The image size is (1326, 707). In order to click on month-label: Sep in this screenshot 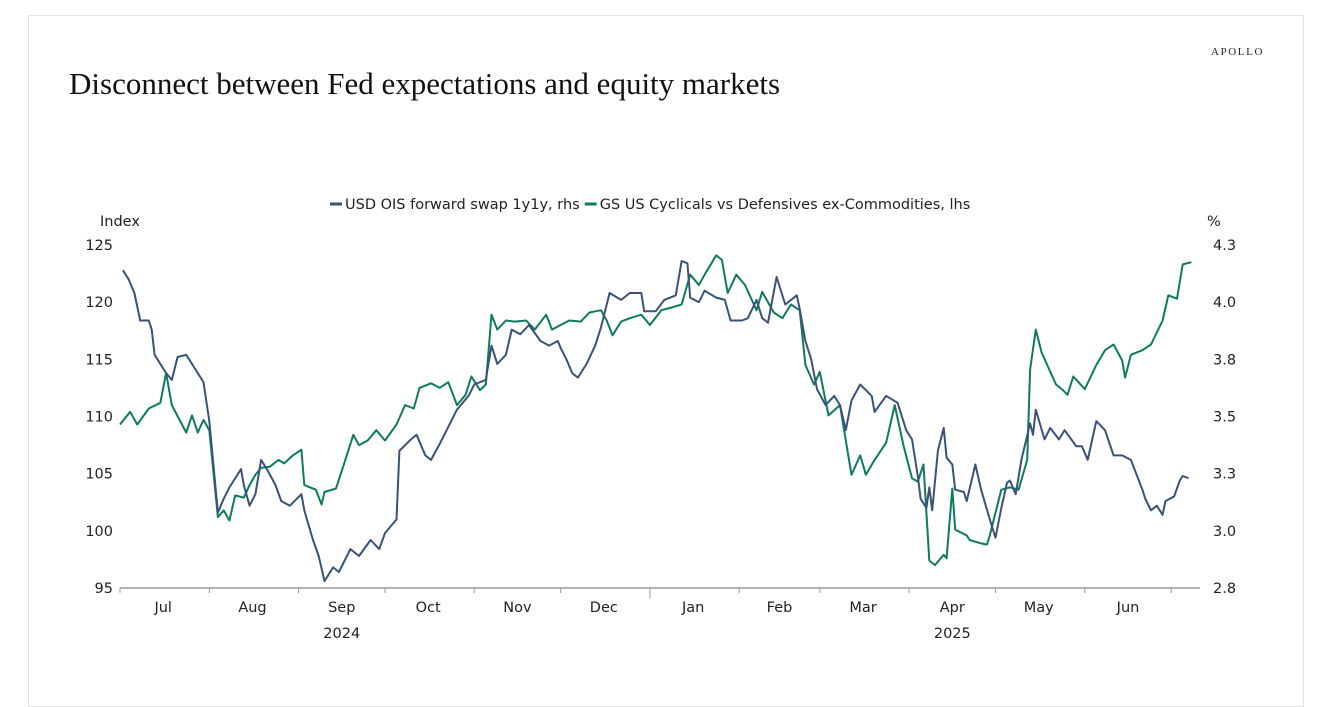, I will do `click(341, 608)`.